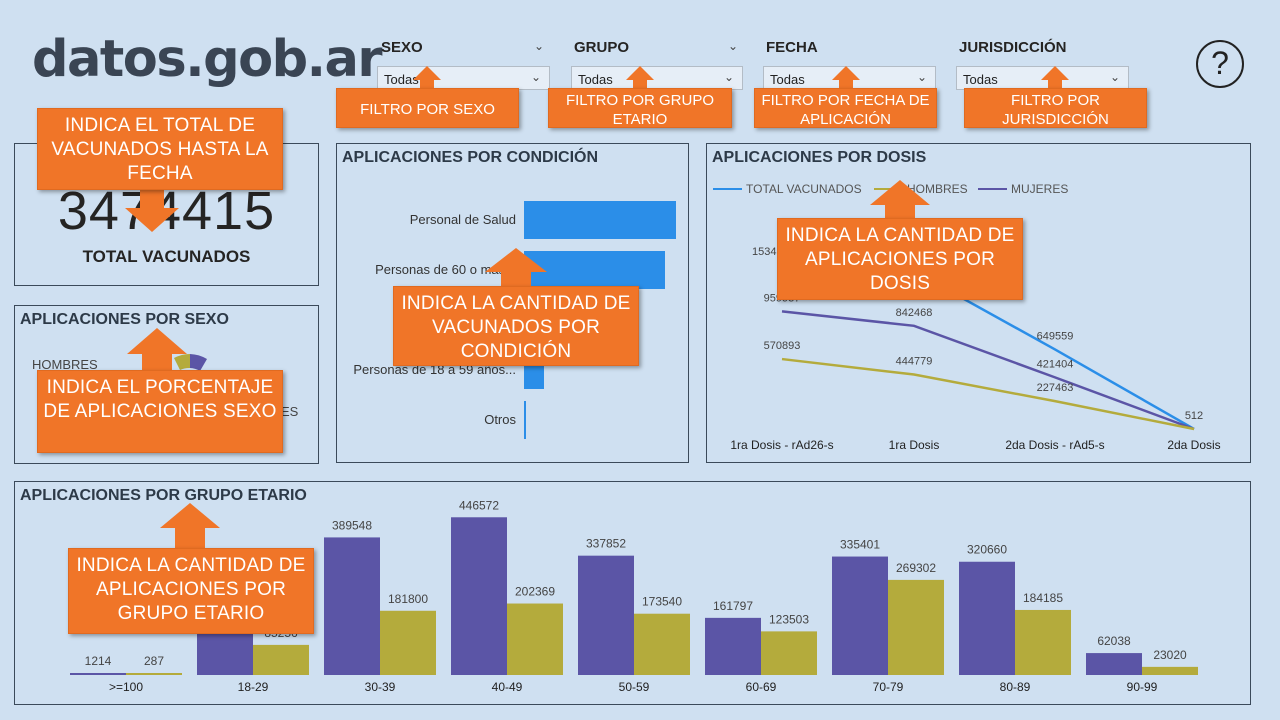  Describe the element at coordinates (1193, 445) in the screenshot. I see `dosis-x-label: 2da Dosis` at that location.